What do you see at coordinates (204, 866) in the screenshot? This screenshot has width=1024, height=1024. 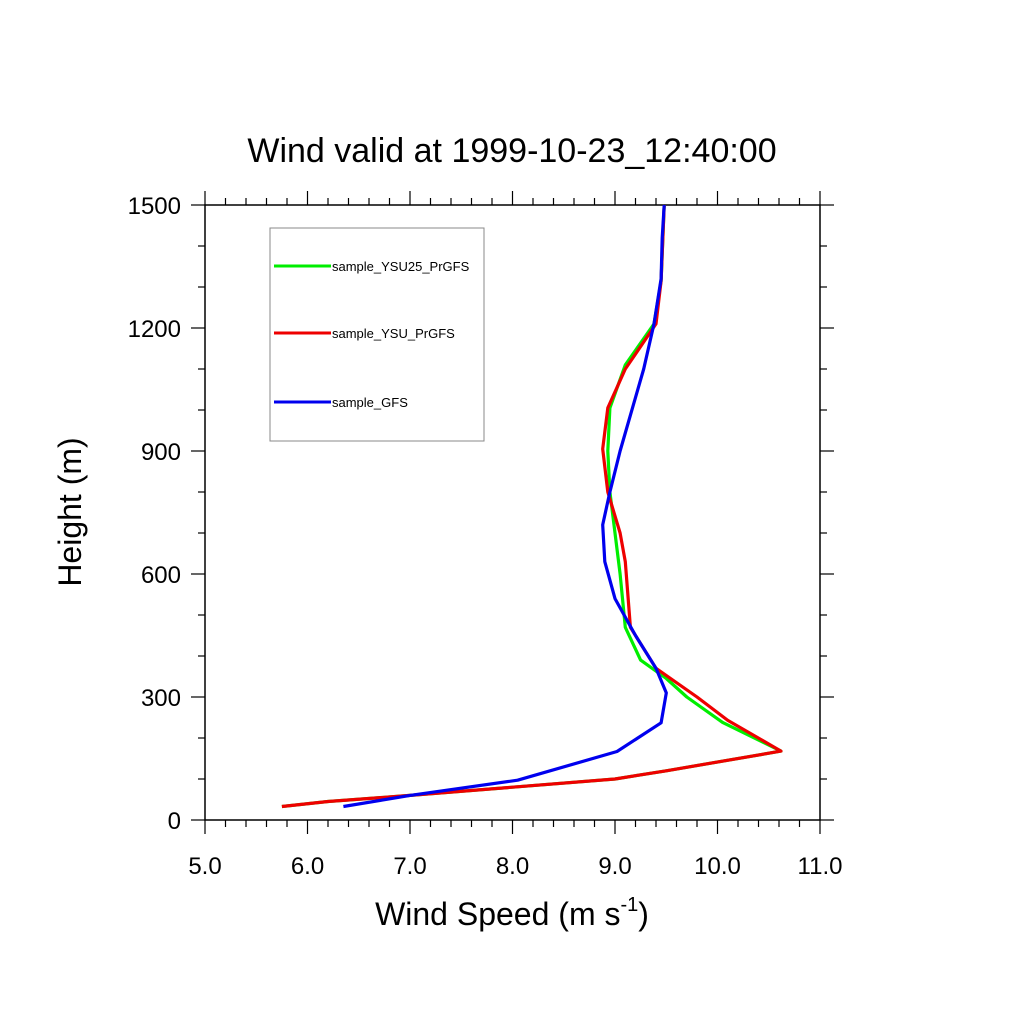 I see `x-tick-label: 5.0` at bounding box center [204, 866].